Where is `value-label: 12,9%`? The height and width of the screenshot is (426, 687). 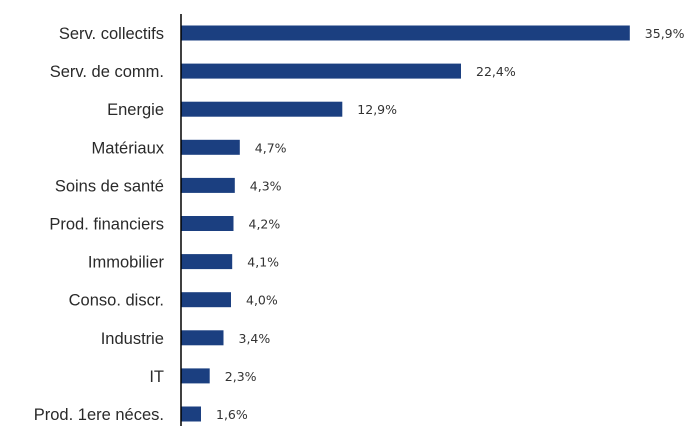
value-label: 12,9% is located at coordinates (377, 109).